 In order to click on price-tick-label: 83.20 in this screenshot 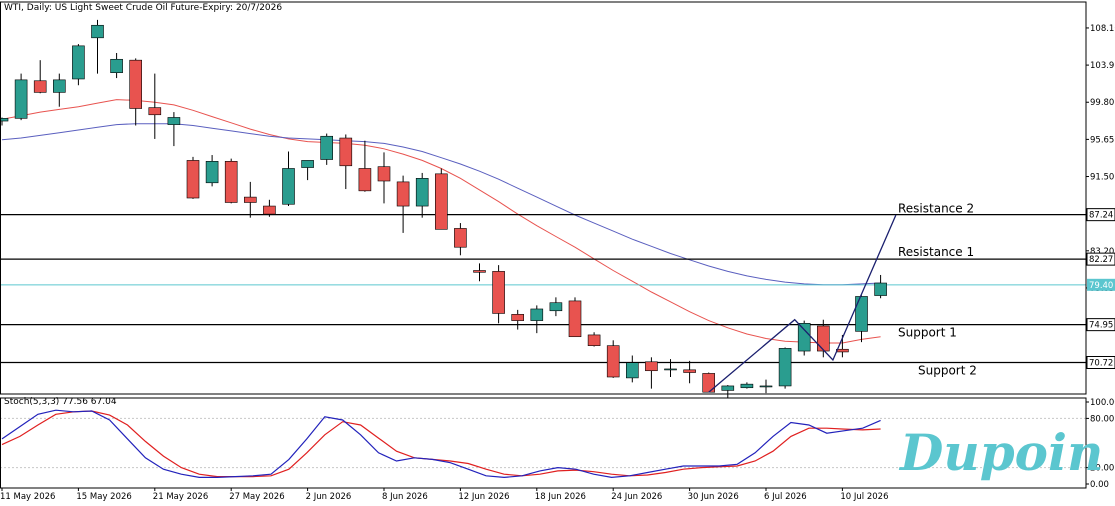, I will do `click(1102, 252)`.